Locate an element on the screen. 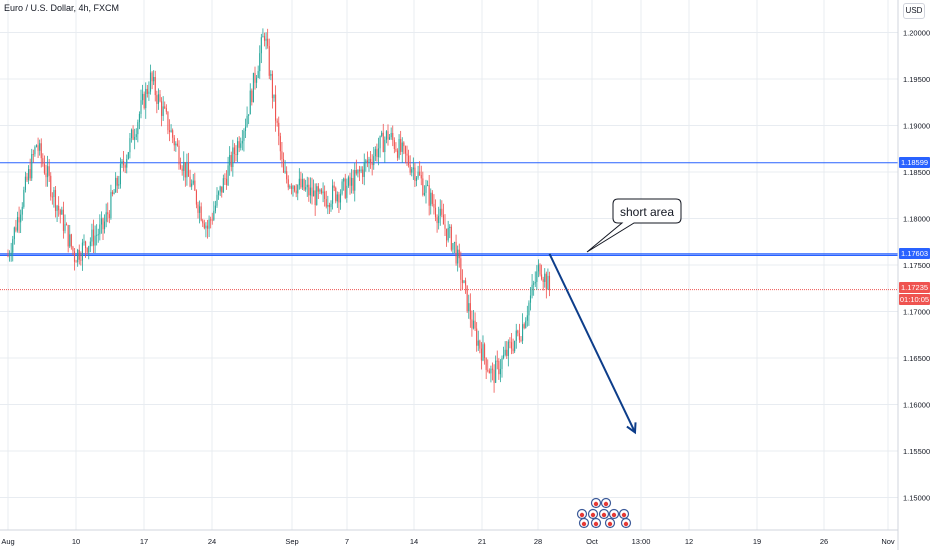 Image resolution: width=932 pixels, height=550 pixels. x-tick-label: 21 is located at coordinates (482, 541).